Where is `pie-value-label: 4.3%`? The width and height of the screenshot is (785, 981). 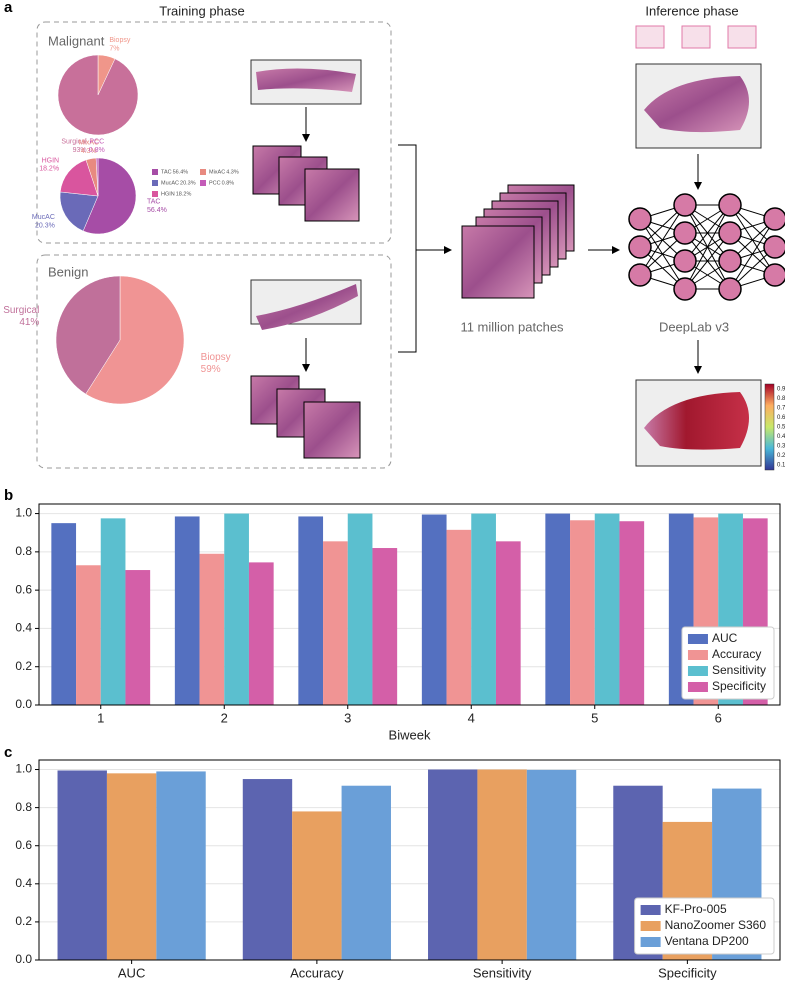 pie-value-label: 4.3% is located at coordinates (89, 151).